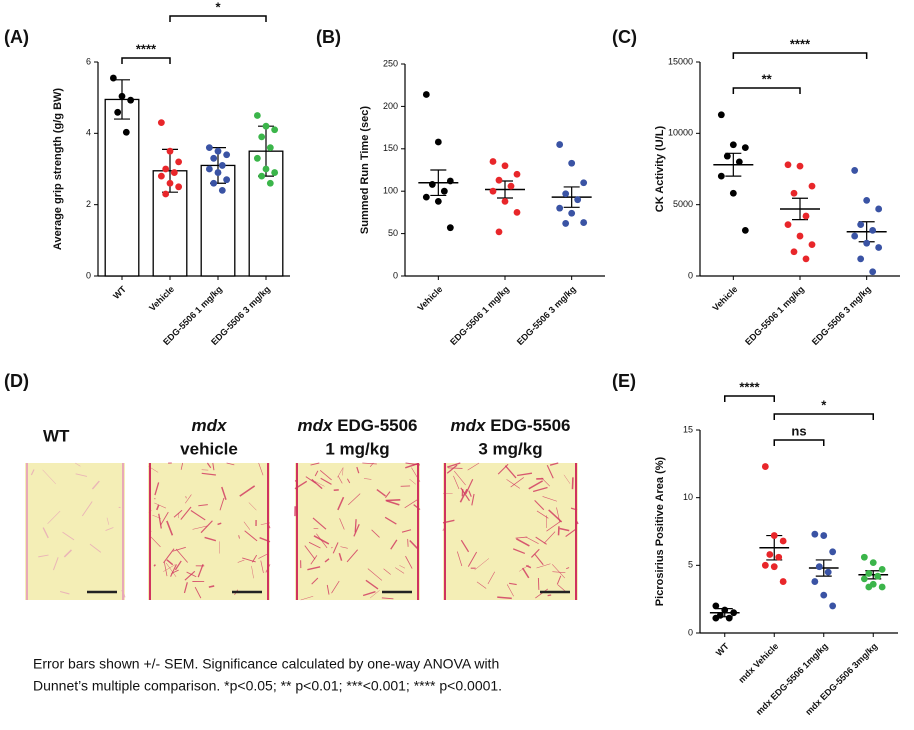 The image size is (914, 730). I want to click on histology-image, so click(510, 531).